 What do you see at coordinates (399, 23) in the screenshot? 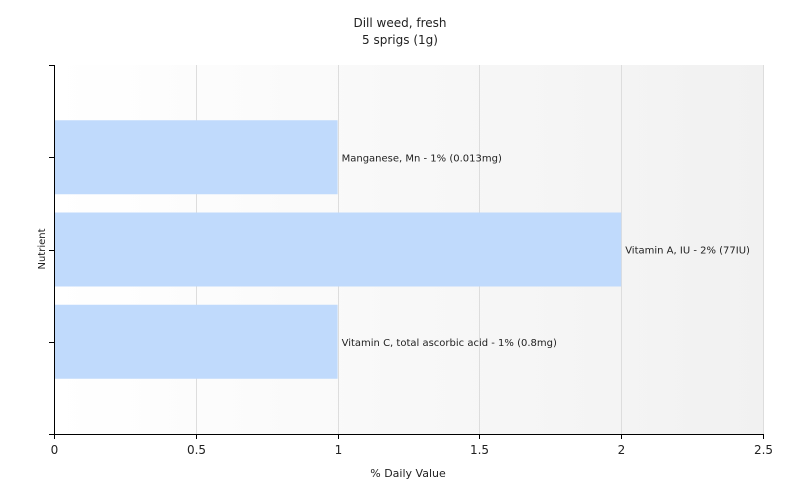
I see `chart-title: Dill weed, fresh` at bounding box center [399, 23].